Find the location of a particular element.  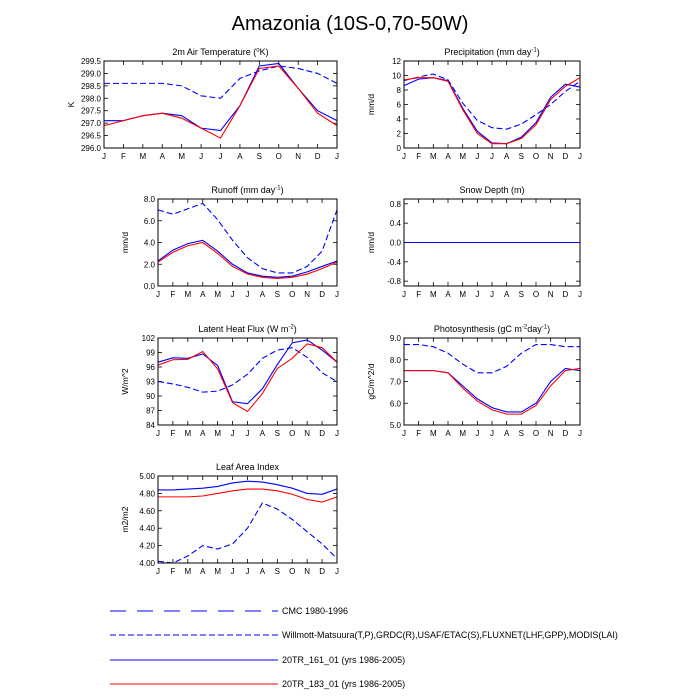

y-axis-label: K is located at coordinates (71, 104).